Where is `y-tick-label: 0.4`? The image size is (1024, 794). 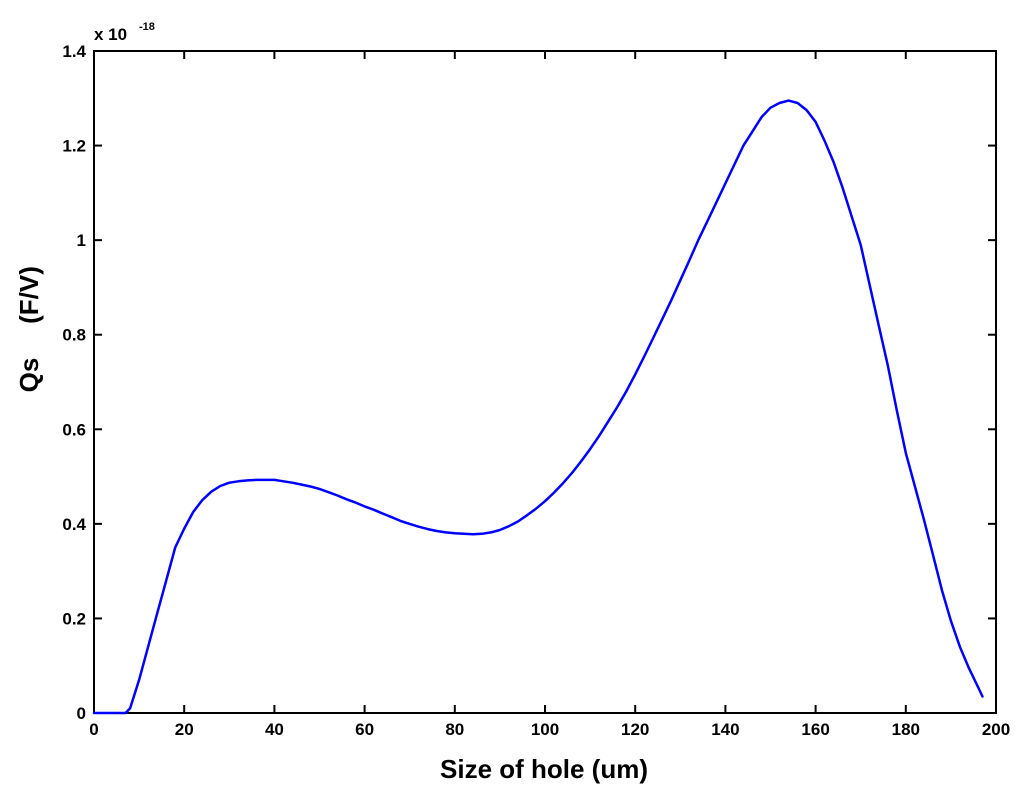
y-tick-label: 0.4 is located at coordinates (74, 524).